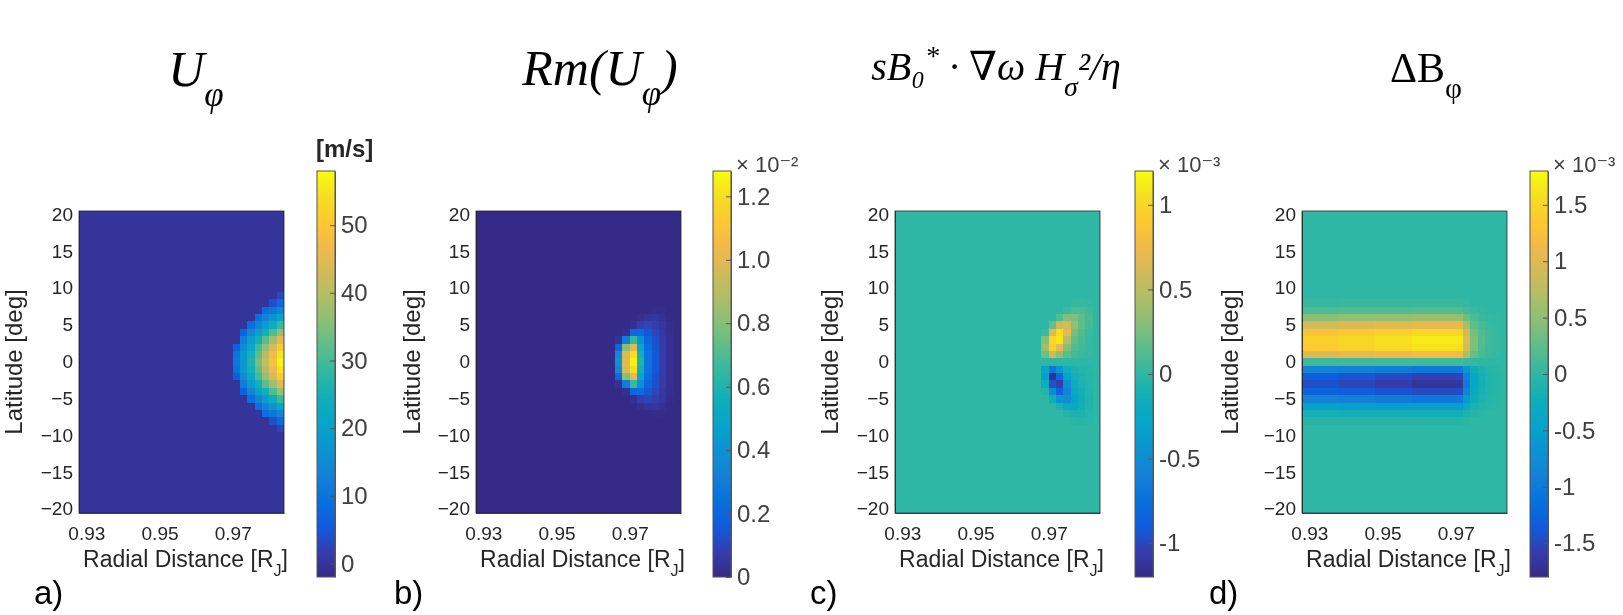 The height and width of the screenshot is (615, 1623). I want to click on color-bar-label: 40, so click(354, 292).